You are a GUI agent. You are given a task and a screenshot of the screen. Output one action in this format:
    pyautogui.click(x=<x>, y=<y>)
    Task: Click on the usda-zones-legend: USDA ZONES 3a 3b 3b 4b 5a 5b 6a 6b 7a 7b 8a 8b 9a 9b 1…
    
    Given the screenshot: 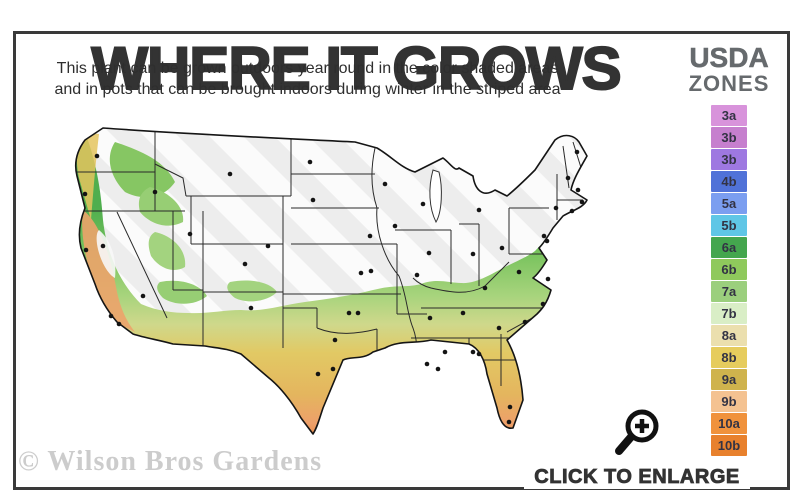 What is the action you would take?
    pyautogui.click(x=729, y=249)
    